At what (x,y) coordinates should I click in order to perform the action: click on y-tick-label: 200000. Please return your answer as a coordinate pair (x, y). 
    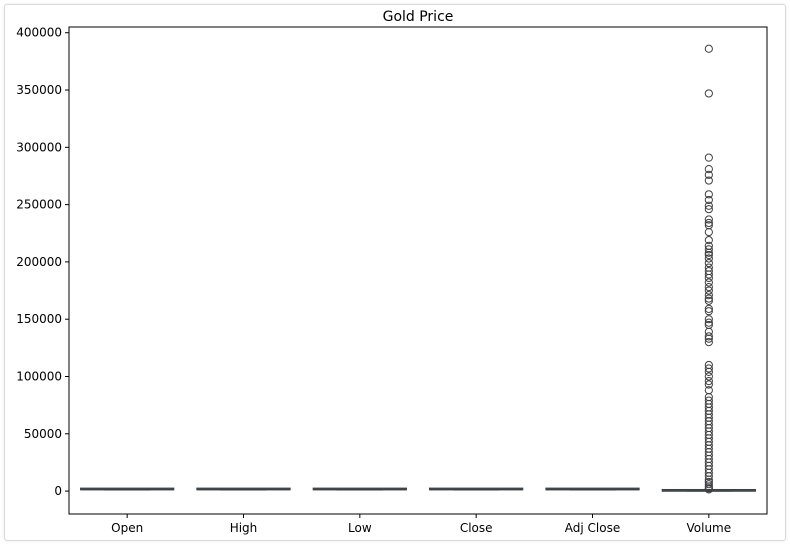
    Looking at the image, I should click on (39, 262).